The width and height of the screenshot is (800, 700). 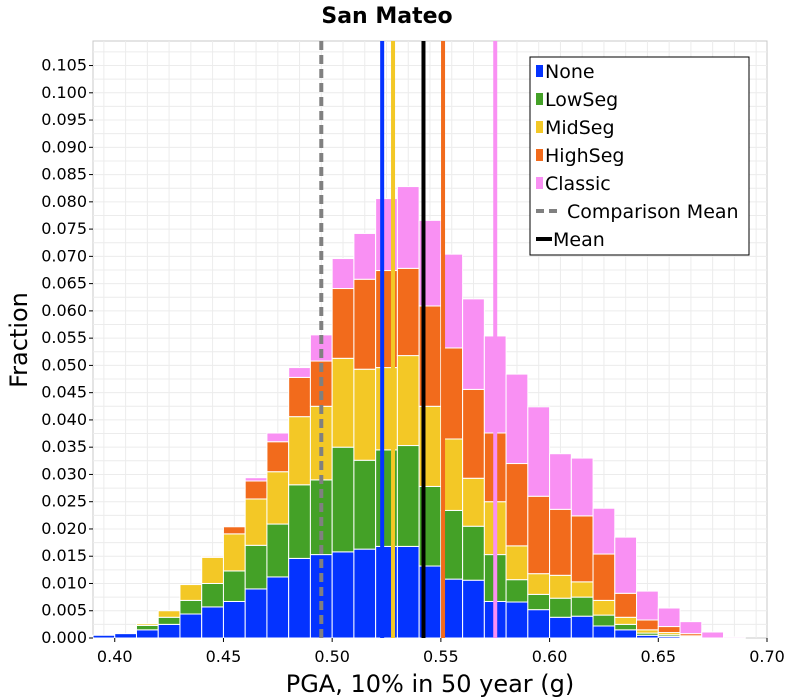 I want to click on chart-title: San Mateo, so click(x=386, y=16).